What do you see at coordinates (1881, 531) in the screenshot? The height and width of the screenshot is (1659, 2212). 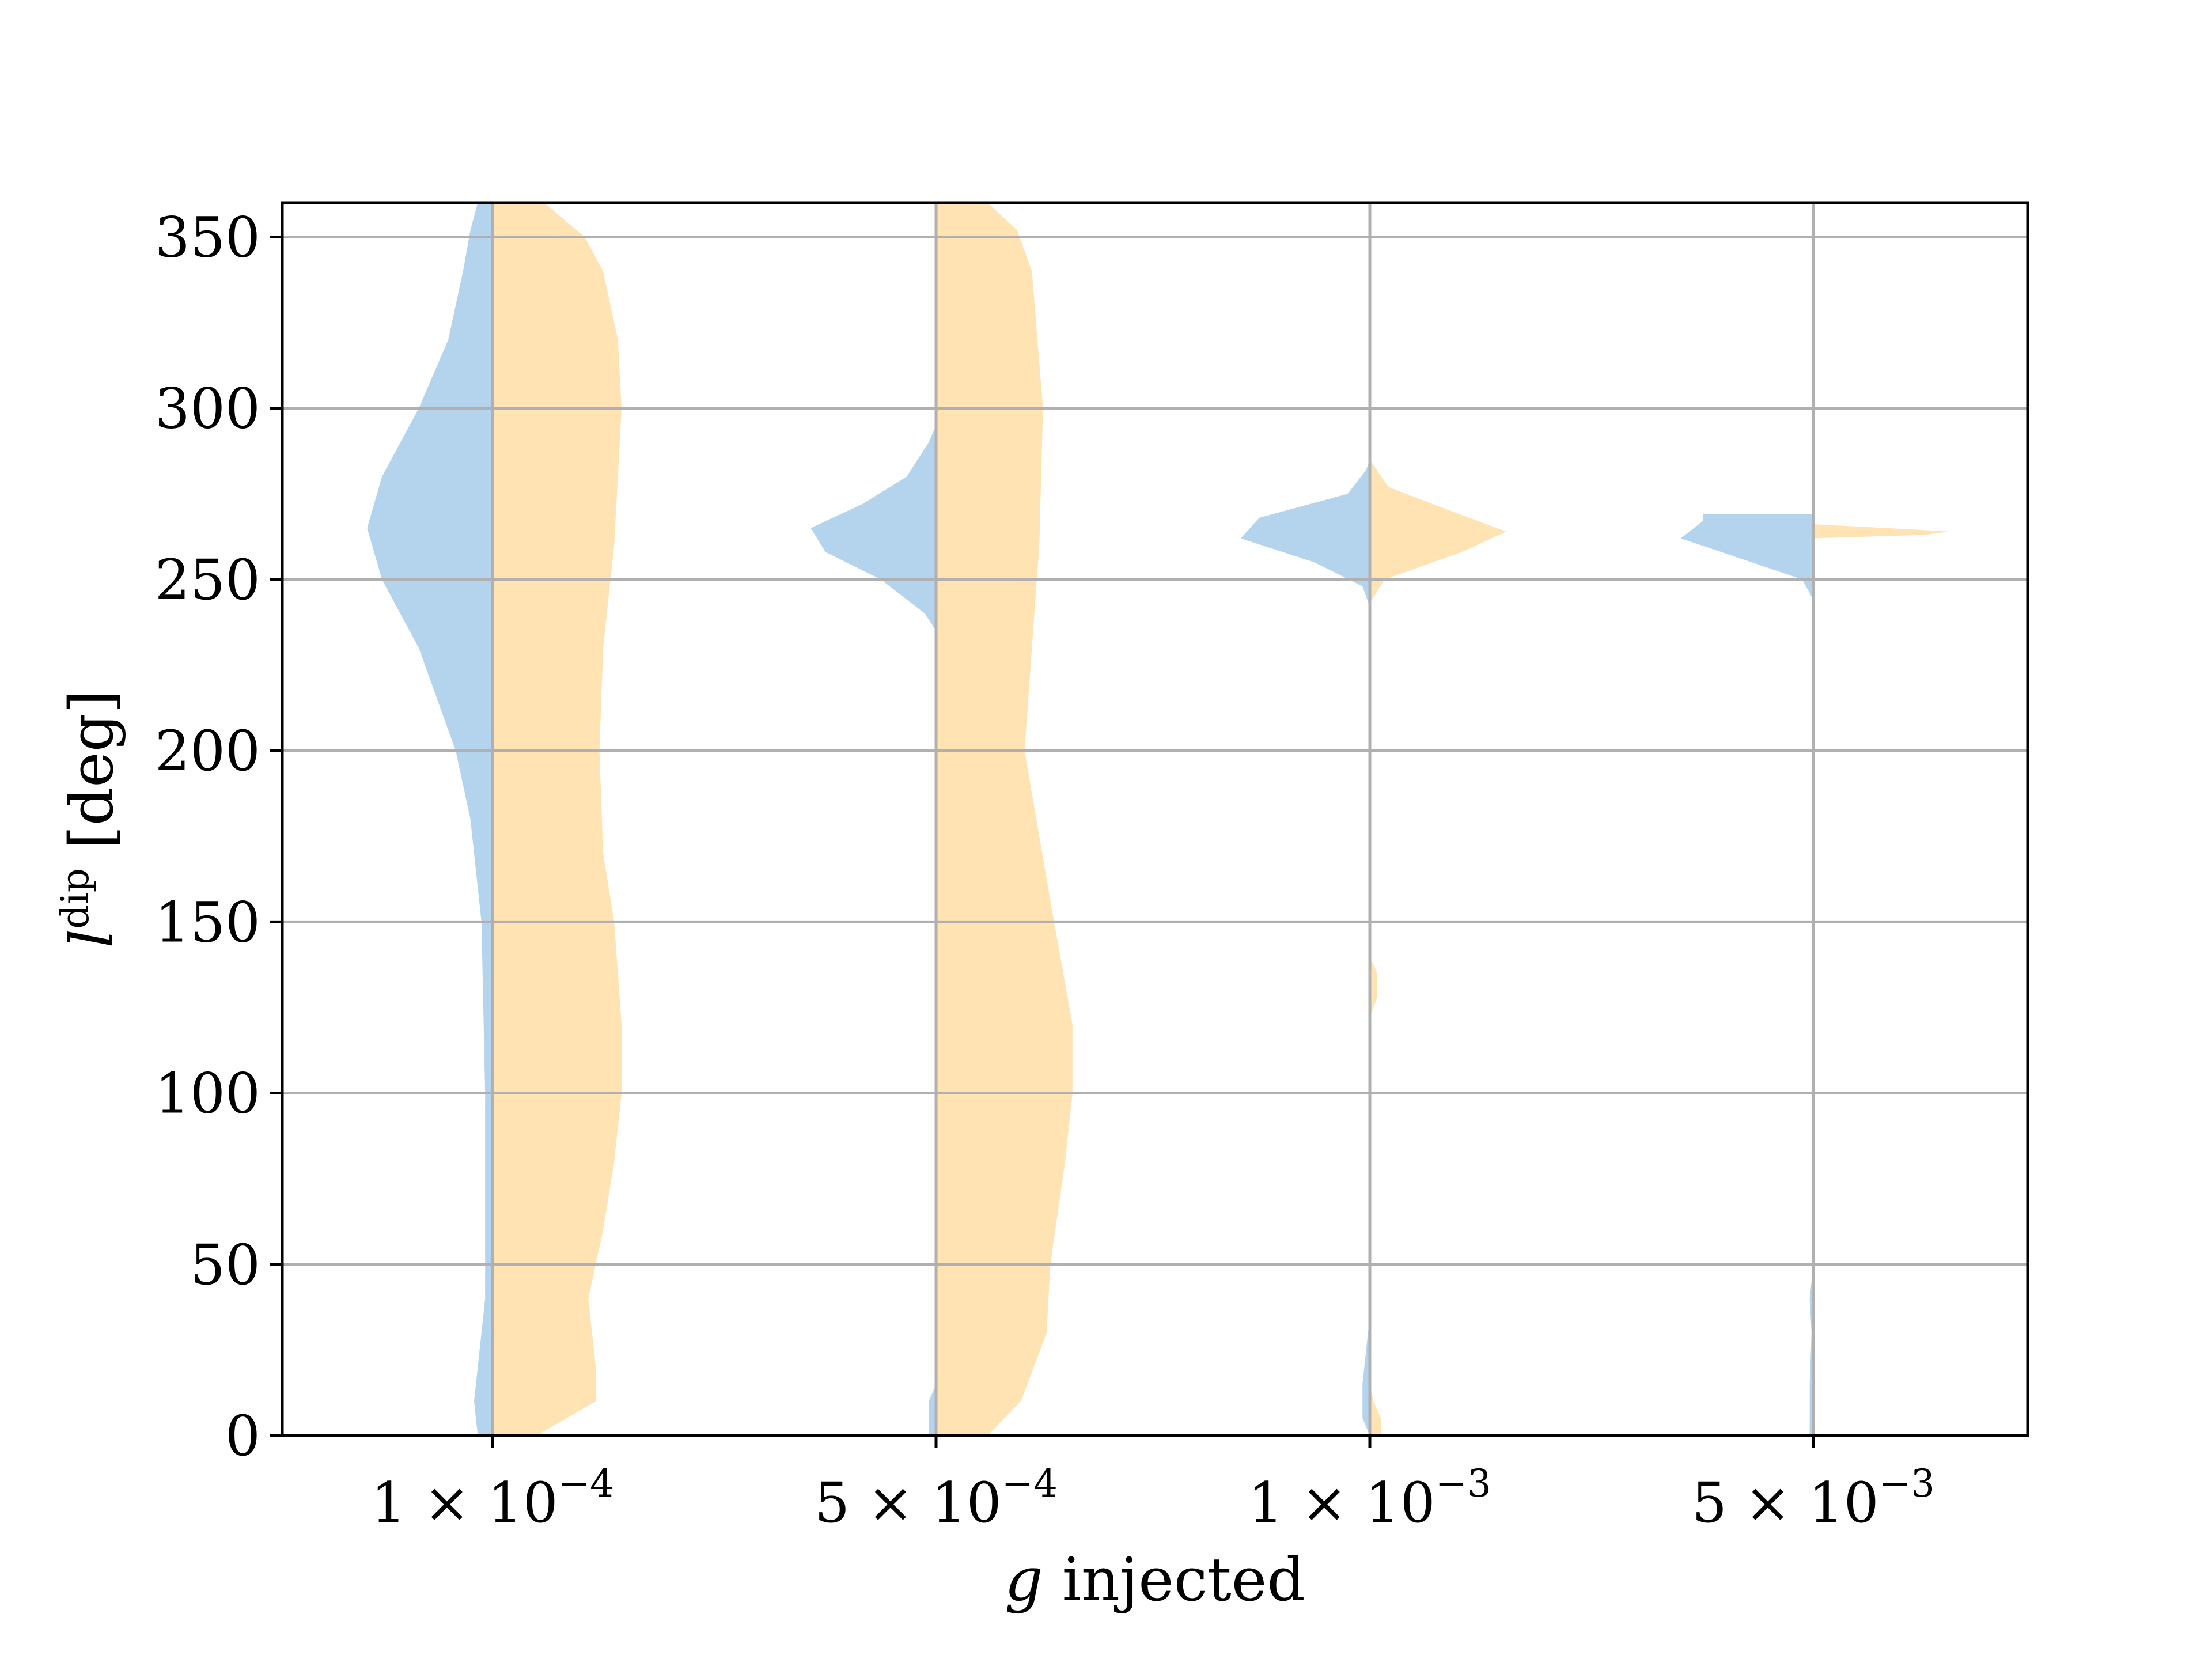 I see `violin-4-right-half` at bounding box center [1881, 531].